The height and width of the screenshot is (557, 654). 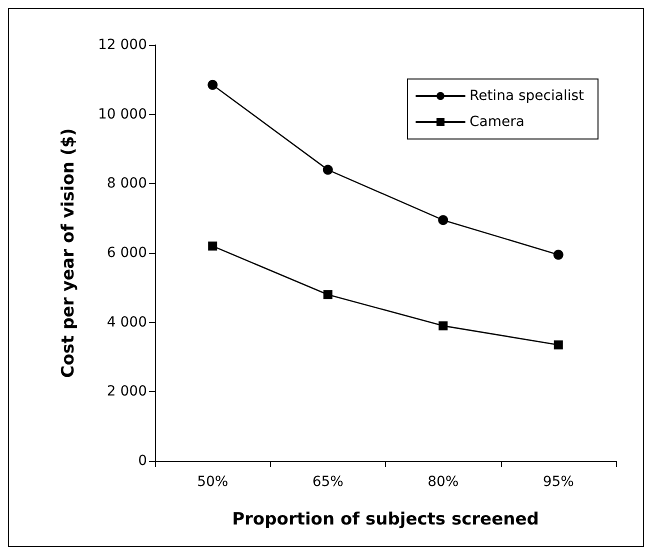 What do you see at coordinates (212, 482) in the screenshot?
I see `x-tick-label: 50%` at bounding box center [212, 482].